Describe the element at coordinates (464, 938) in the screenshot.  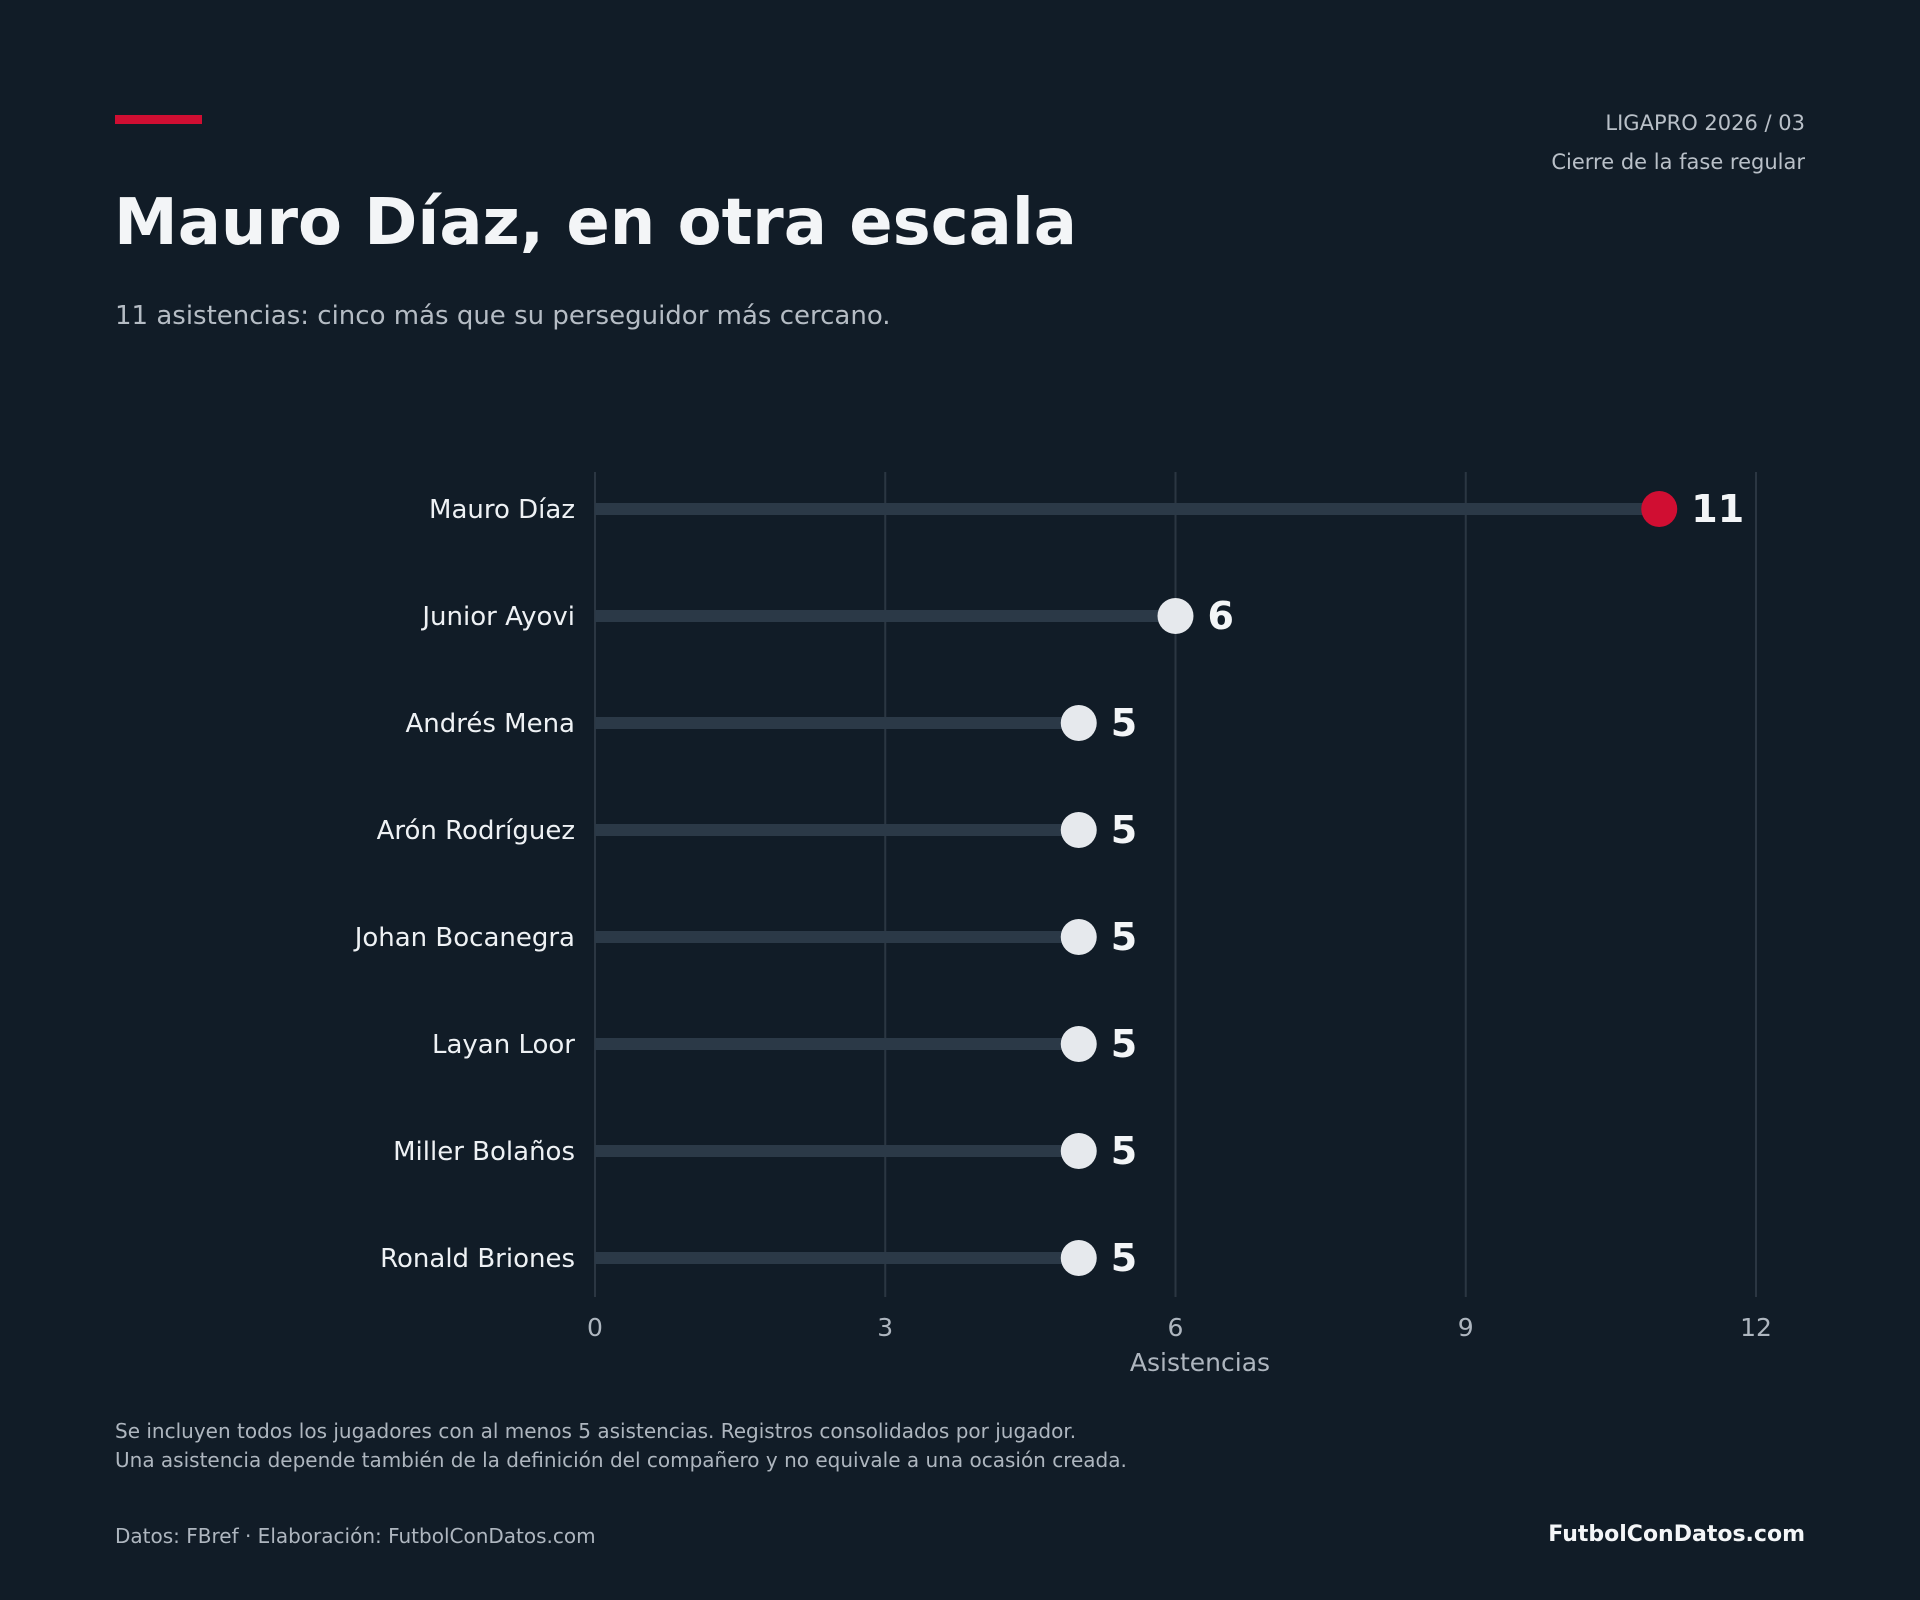
I see `category-label: Johan Bocanegra` at that location.